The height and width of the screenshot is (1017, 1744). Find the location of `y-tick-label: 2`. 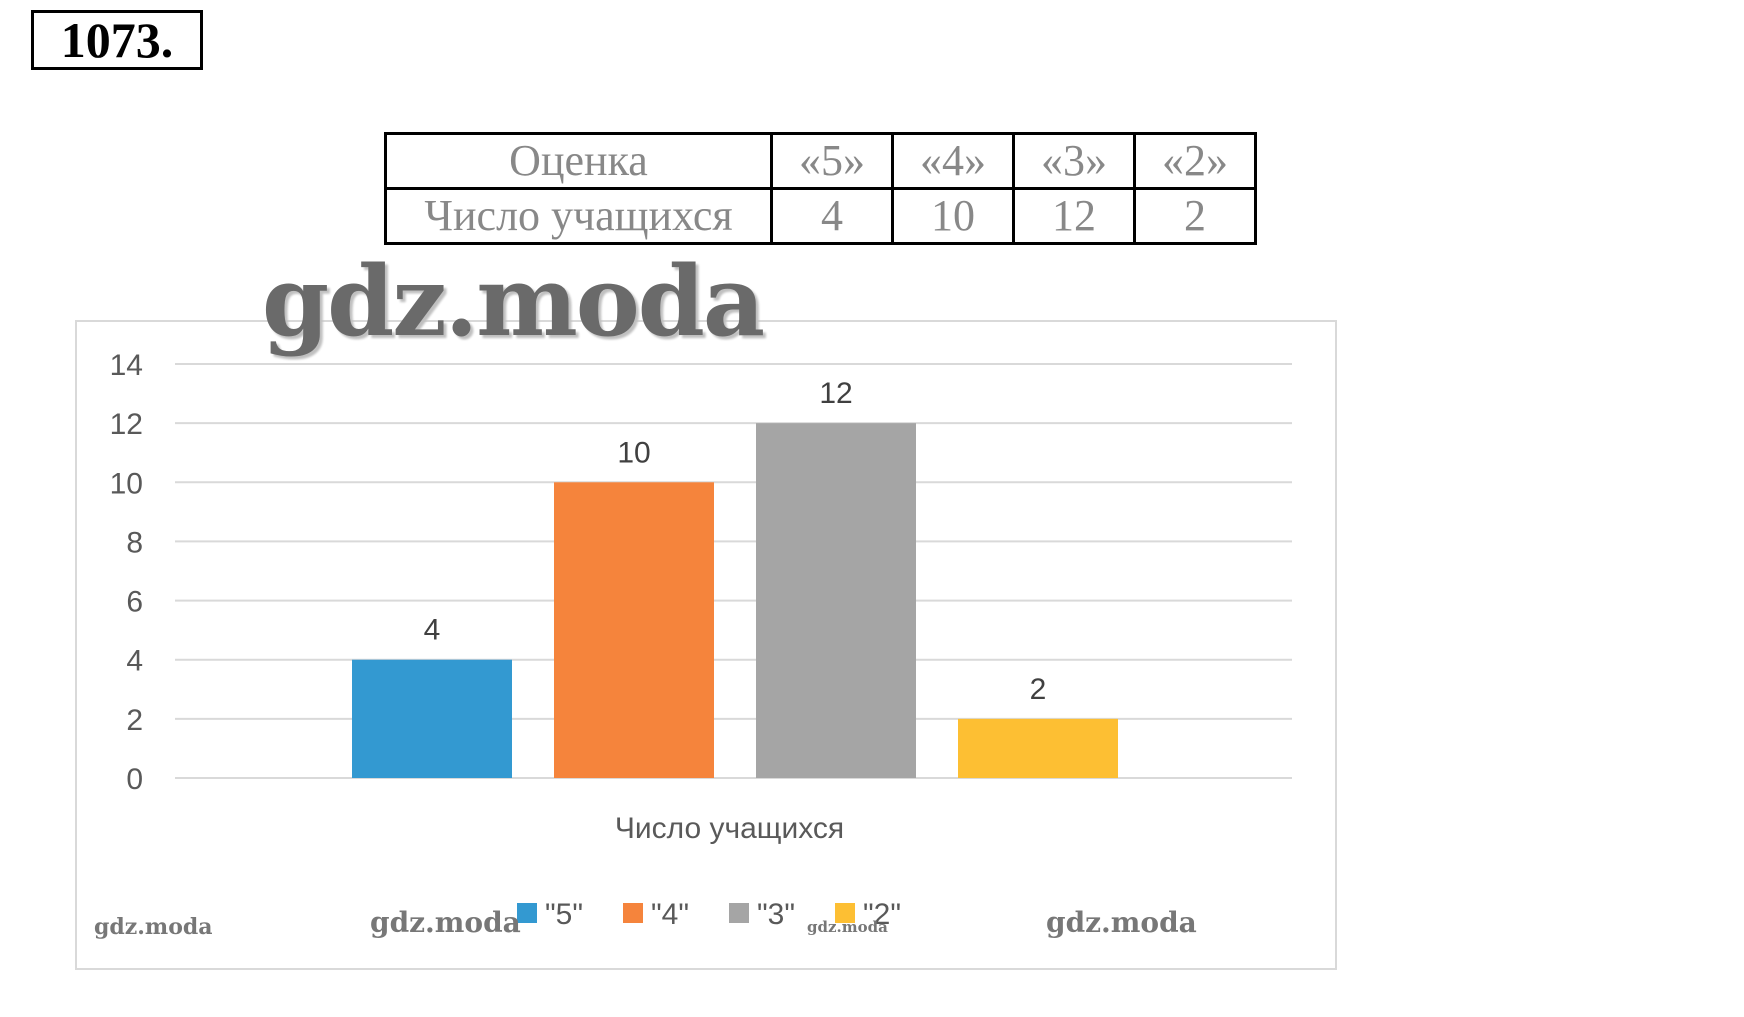

y-tick-label: 2 is located at coordinates (134, 720).